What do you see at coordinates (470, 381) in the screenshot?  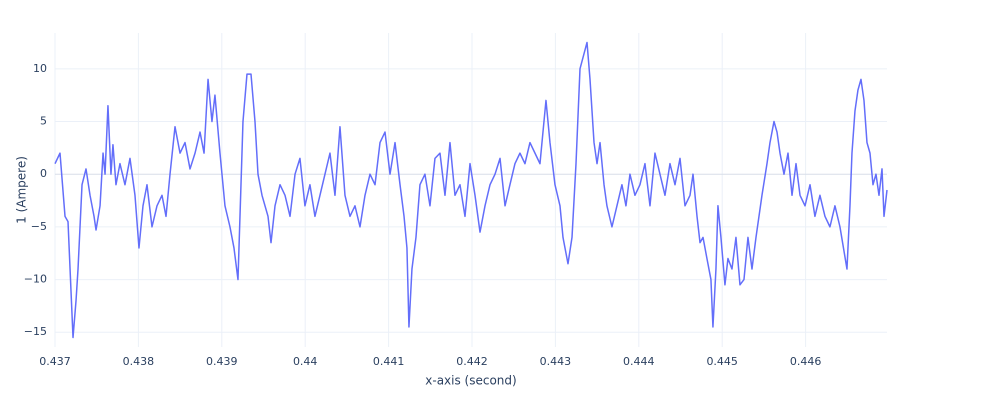 I see `x-axis-label: x-axis (second)` at bounding box center [470, 381].